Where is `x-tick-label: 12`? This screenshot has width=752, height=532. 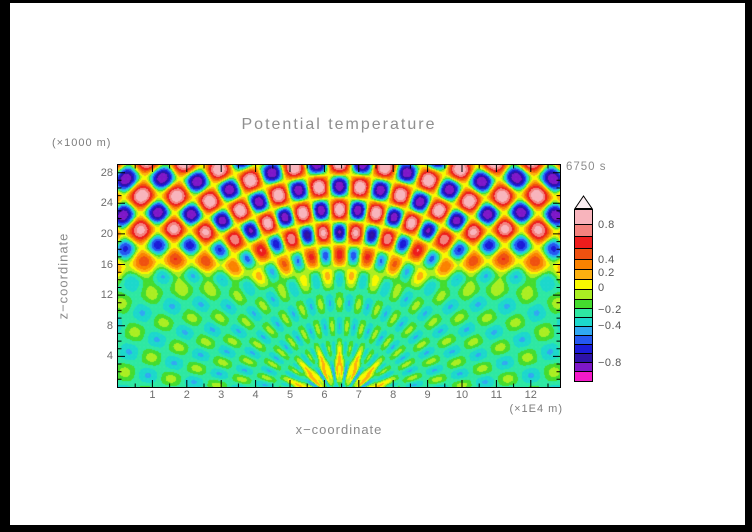 x-tick-label: 12 is located at coordinates (530, 395).